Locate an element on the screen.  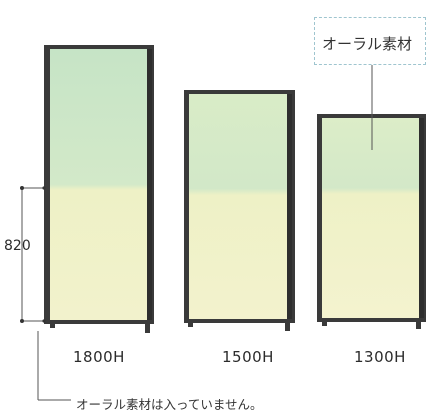
dimension-line is located at coordinates (33, 254).